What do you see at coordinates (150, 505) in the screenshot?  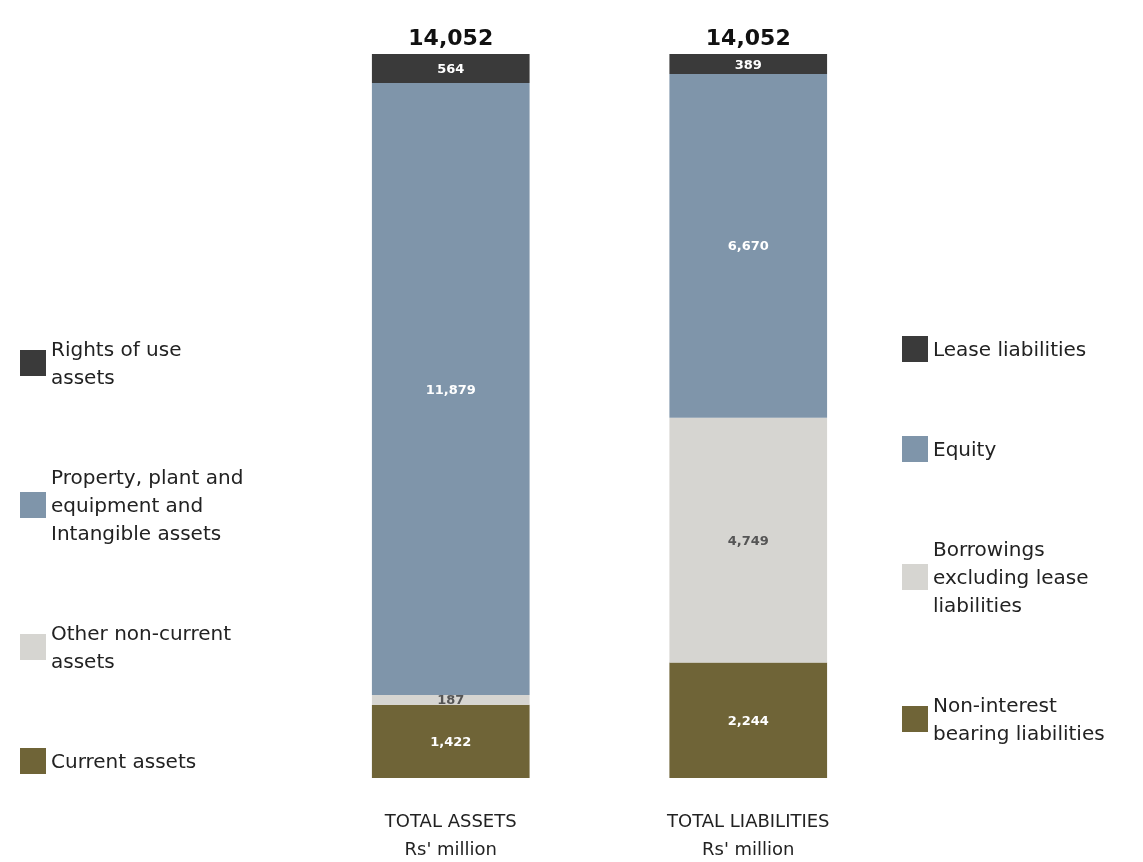 I see `legend-label: Property, plant and equipment and Intangible assets` at bounding box center [150, 505].